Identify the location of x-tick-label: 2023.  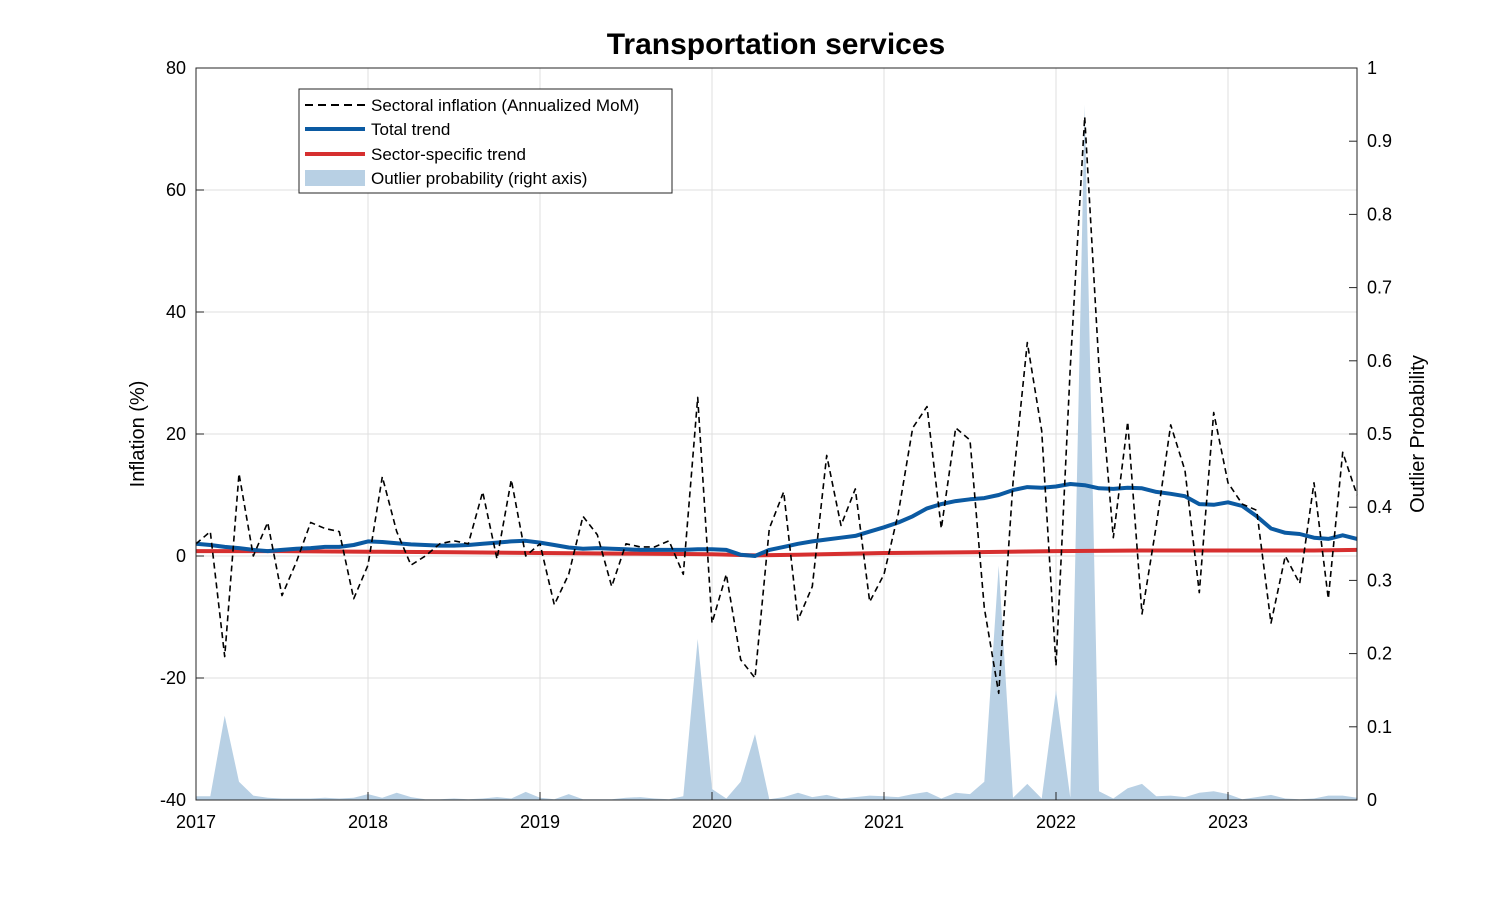
(1228, 822).